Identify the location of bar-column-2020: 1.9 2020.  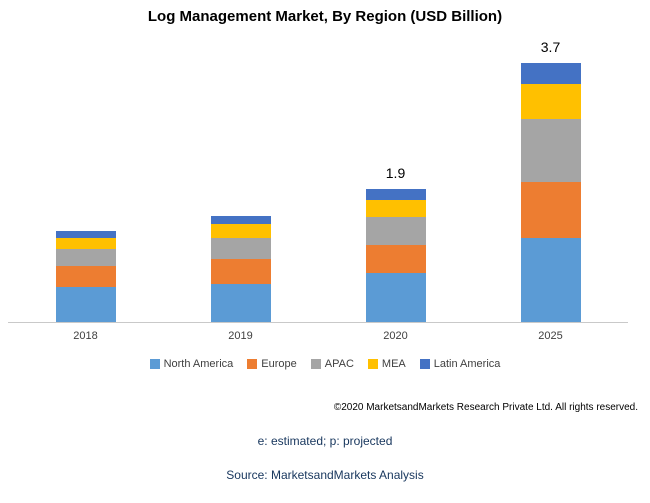
(395, 193).